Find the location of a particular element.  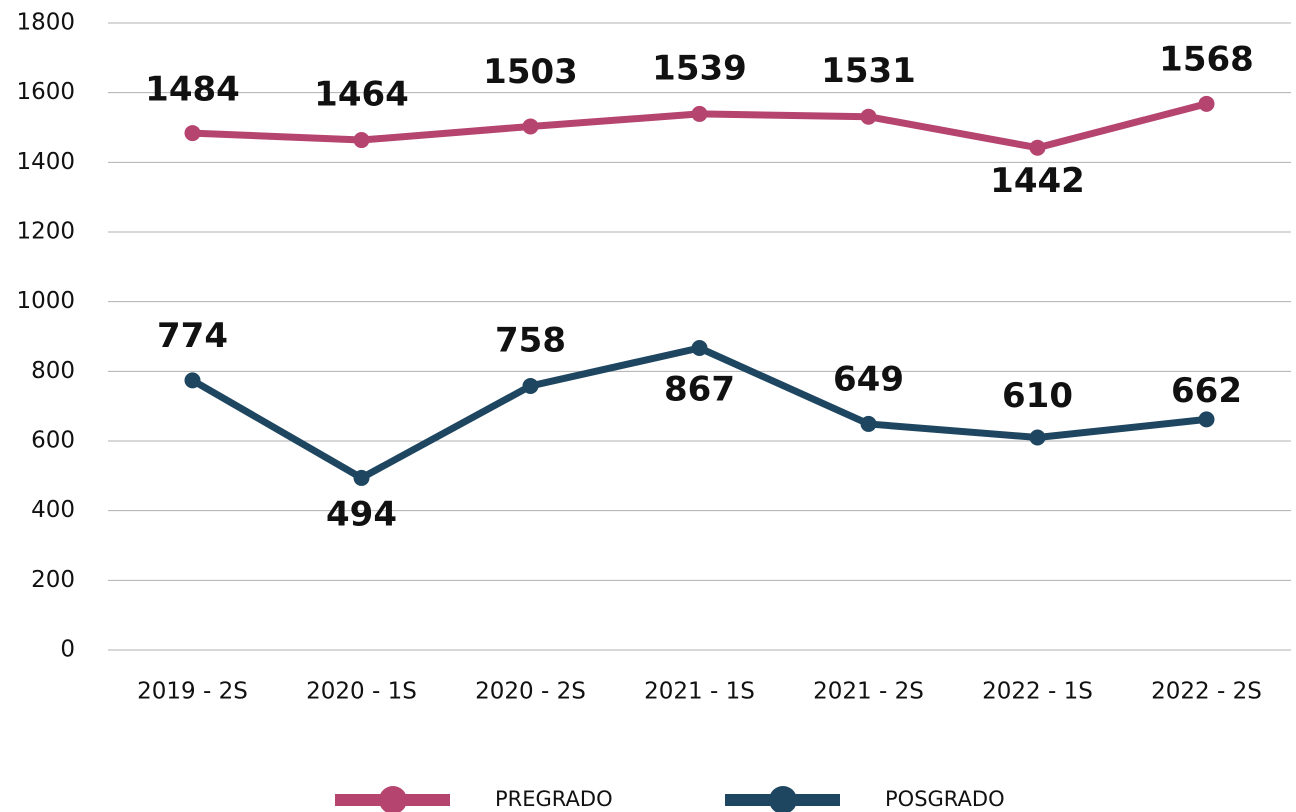

legend-label: PREGRADO is located at coordinates (554, 799).